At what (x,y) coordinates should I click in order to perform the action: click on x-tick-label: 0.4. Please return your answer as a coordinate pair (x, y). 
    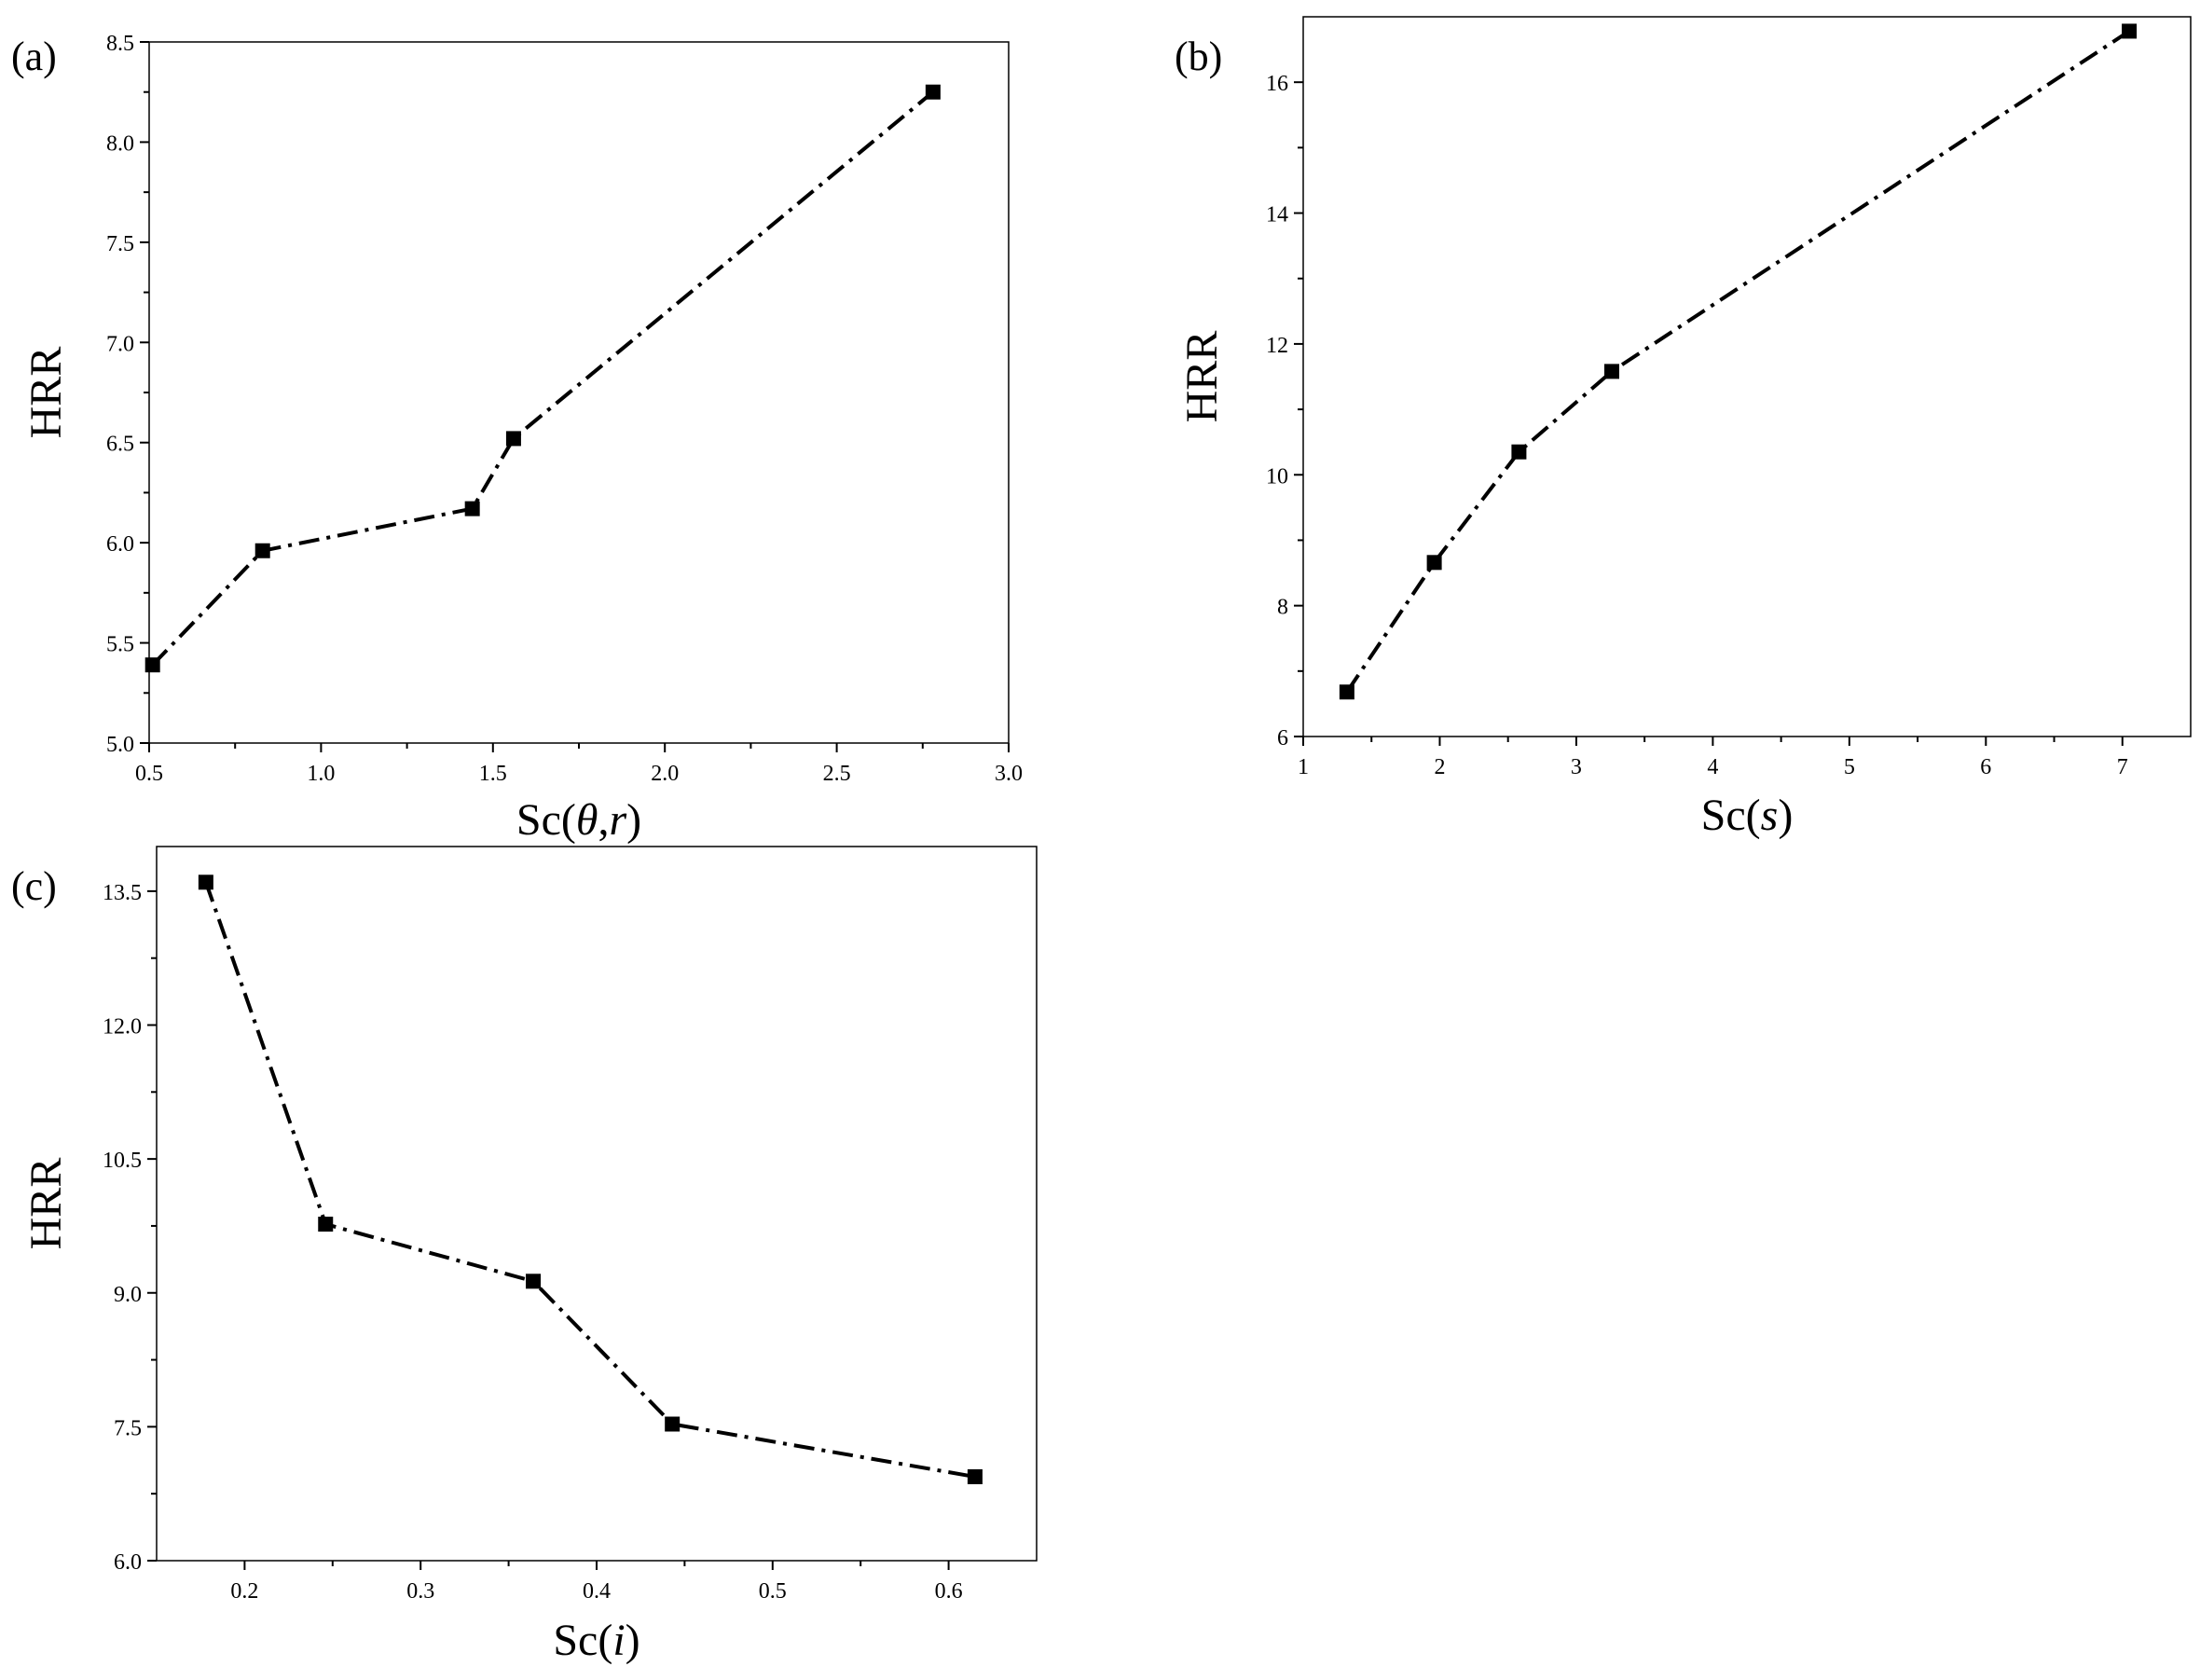
    Looking at the image, I should click on (597, 1591).